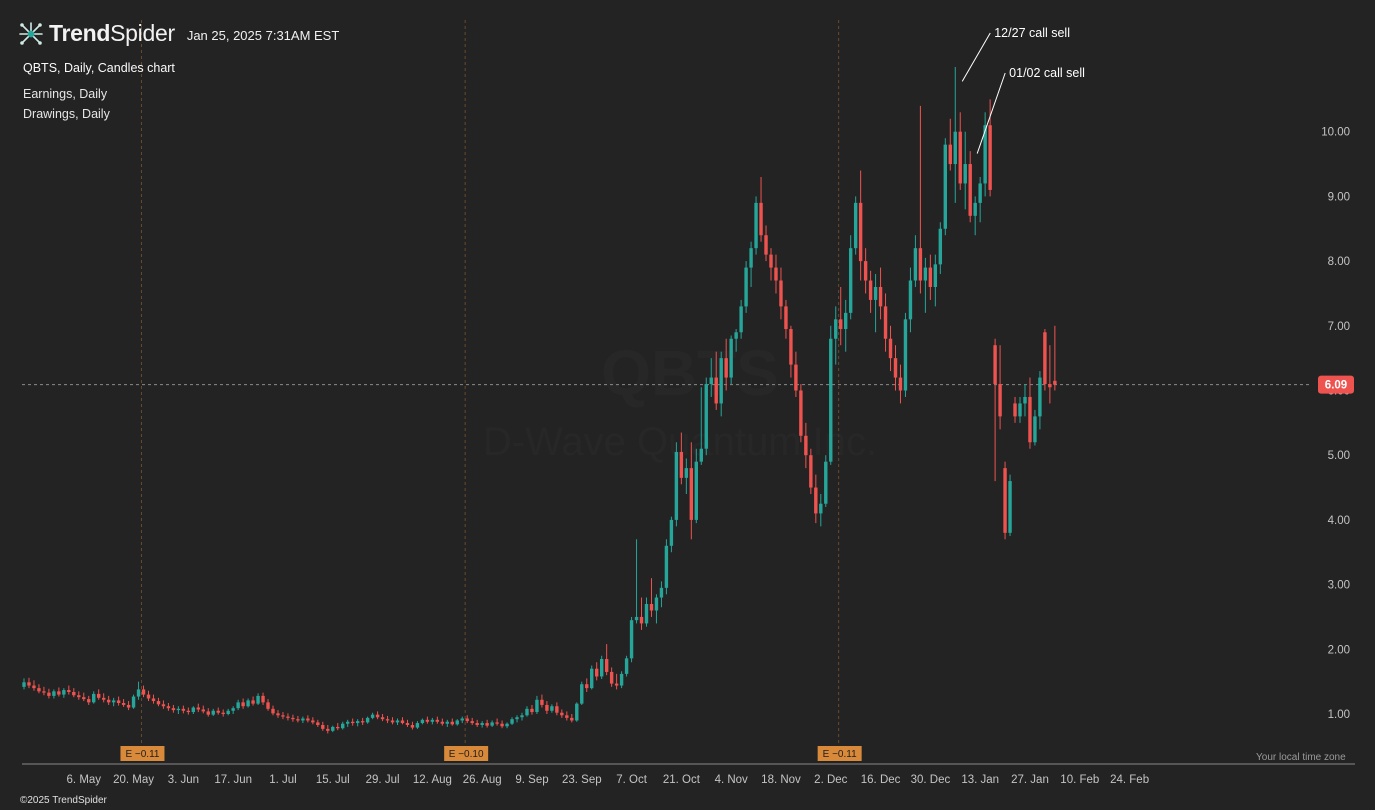 The height and width of the screenshot is (810, 1375). What do you see at coordinates (839, 753) in the screenshot?
I see `earnings-marker: E −0.11` at bounding box center [839, 753].